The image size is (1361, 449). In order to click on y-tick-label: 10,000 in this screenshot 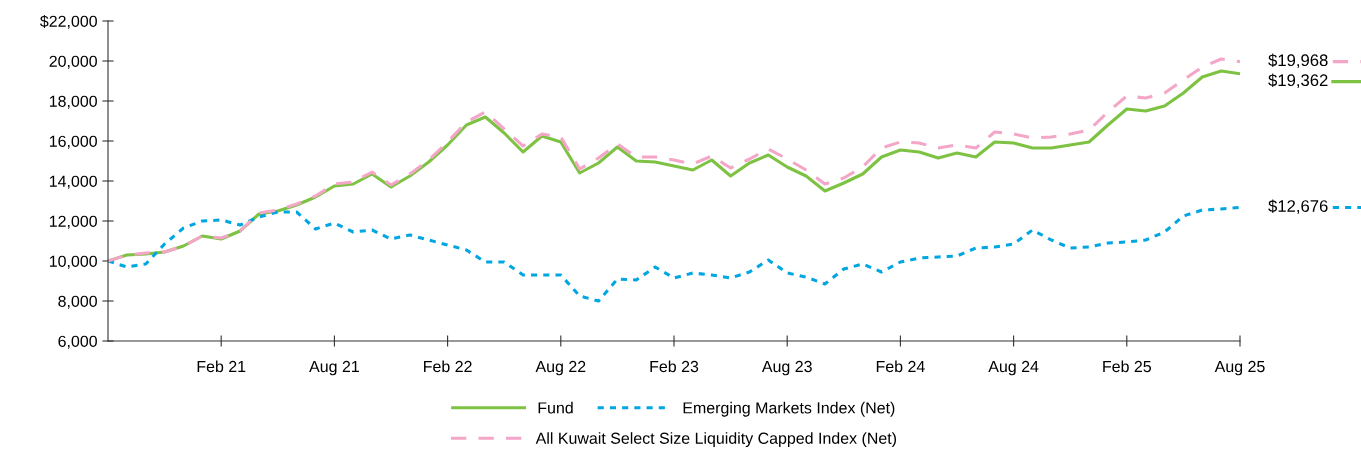, I will do `click(73, 262)`.